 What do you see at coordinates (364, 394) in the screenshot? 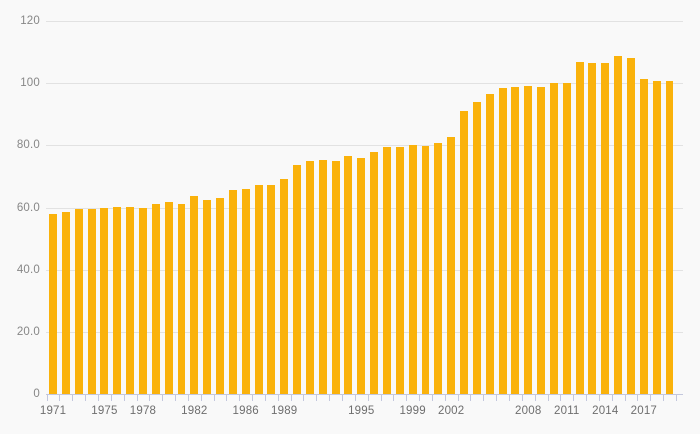
I see `x-axis-line` at bounding box center [364, 394].